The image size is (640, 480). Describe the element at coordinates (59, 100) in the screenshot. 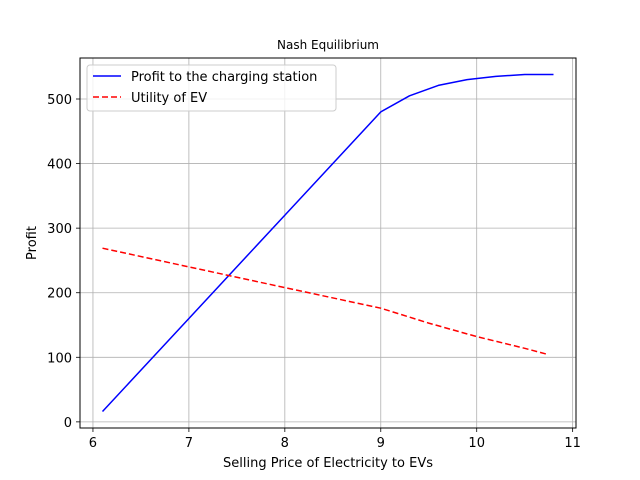

I see `y-tick-label: 500` at that location.